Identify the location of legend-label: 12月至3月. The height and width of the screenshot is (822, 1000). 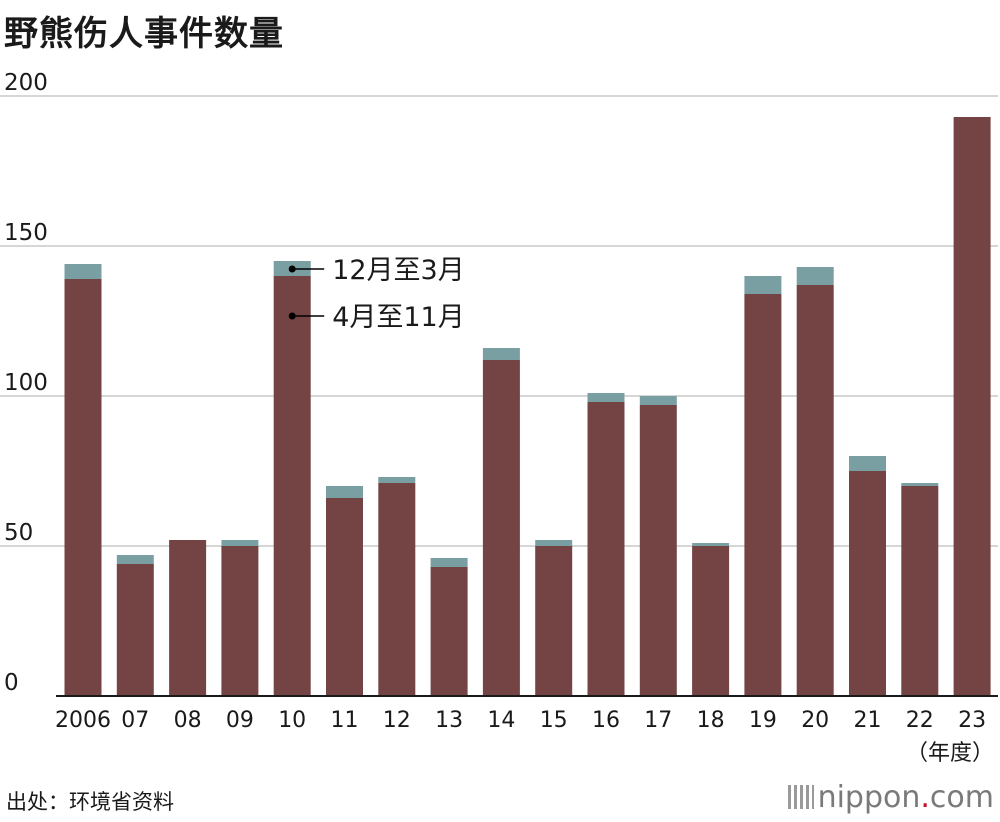
(398, 270).